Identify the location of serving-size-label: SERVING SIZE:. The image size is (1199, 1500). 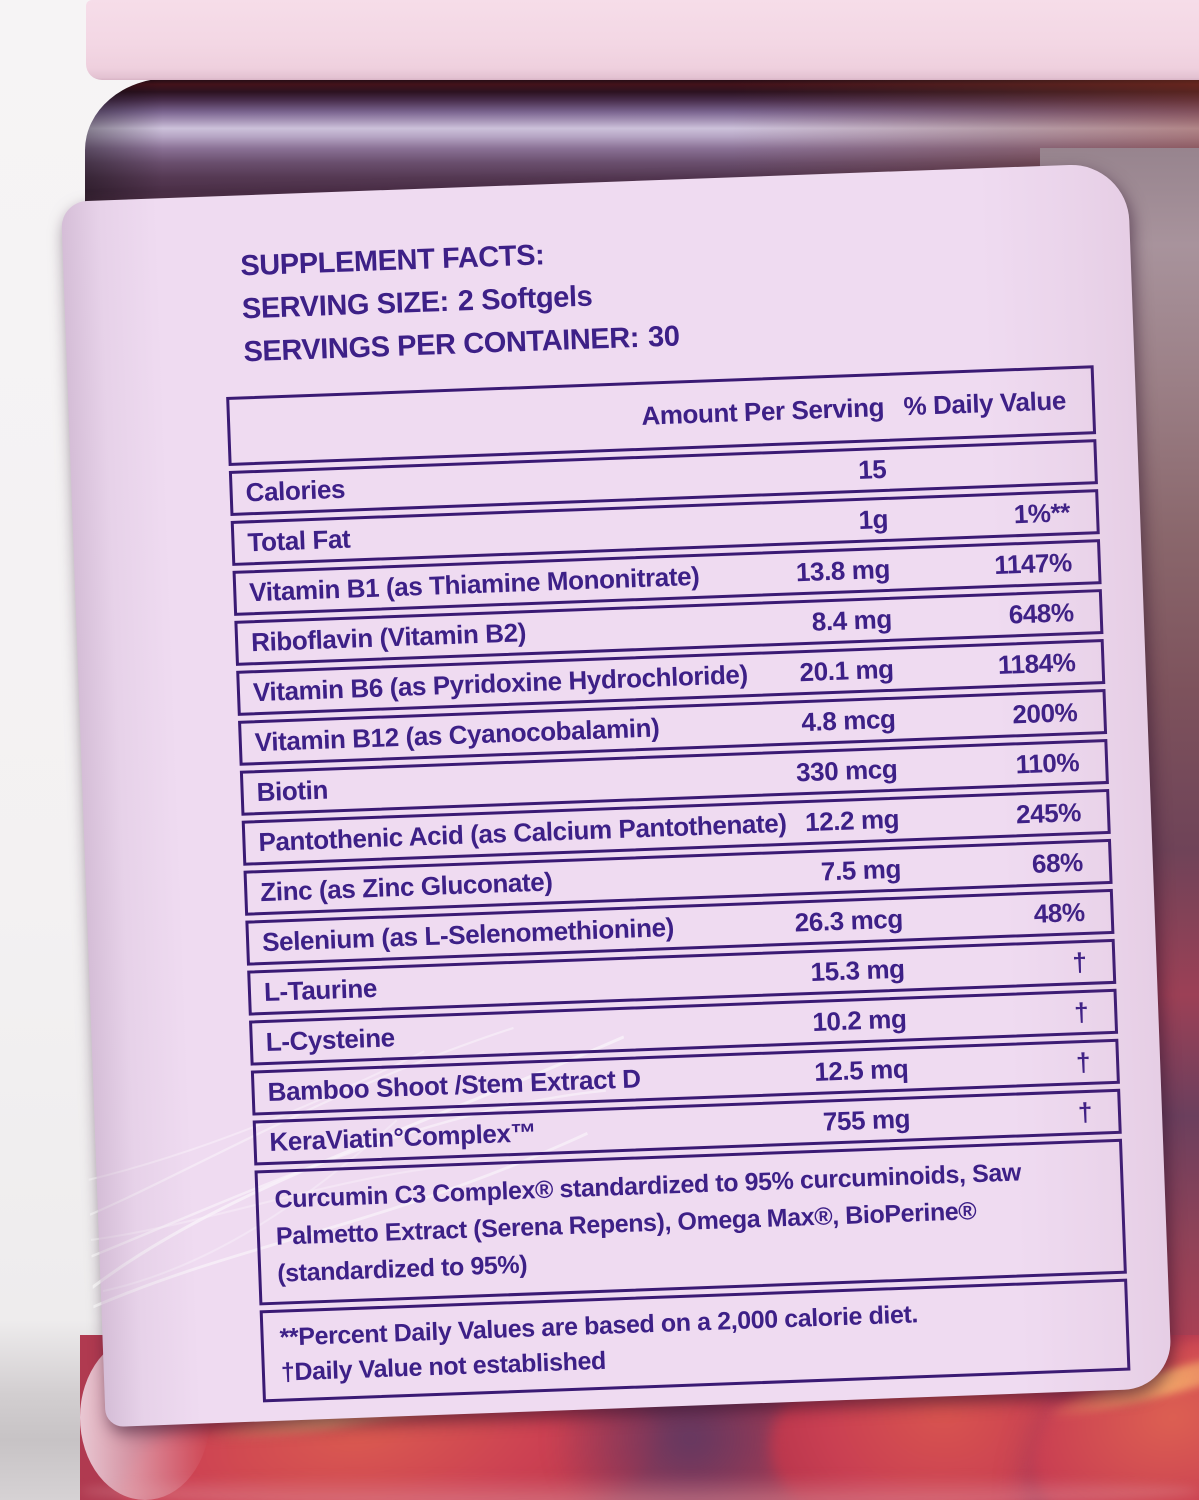
(345, 305).